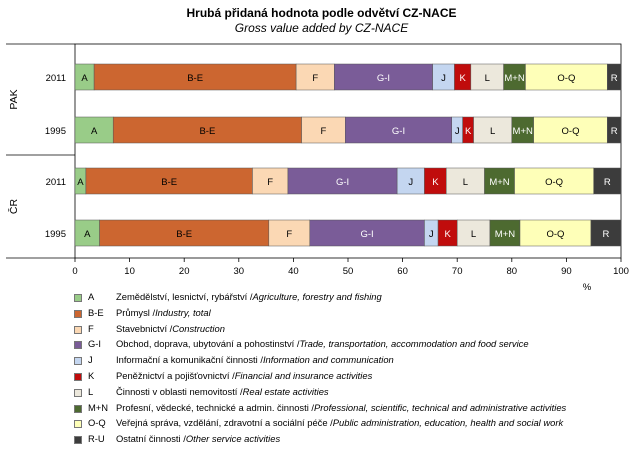 This screenshot has height=453, width=643. What do you see at coordinates (144, 328) in the screenshot?
I see `legend-text-cz: Stavebnictví /` at bounding box center [144, 328].